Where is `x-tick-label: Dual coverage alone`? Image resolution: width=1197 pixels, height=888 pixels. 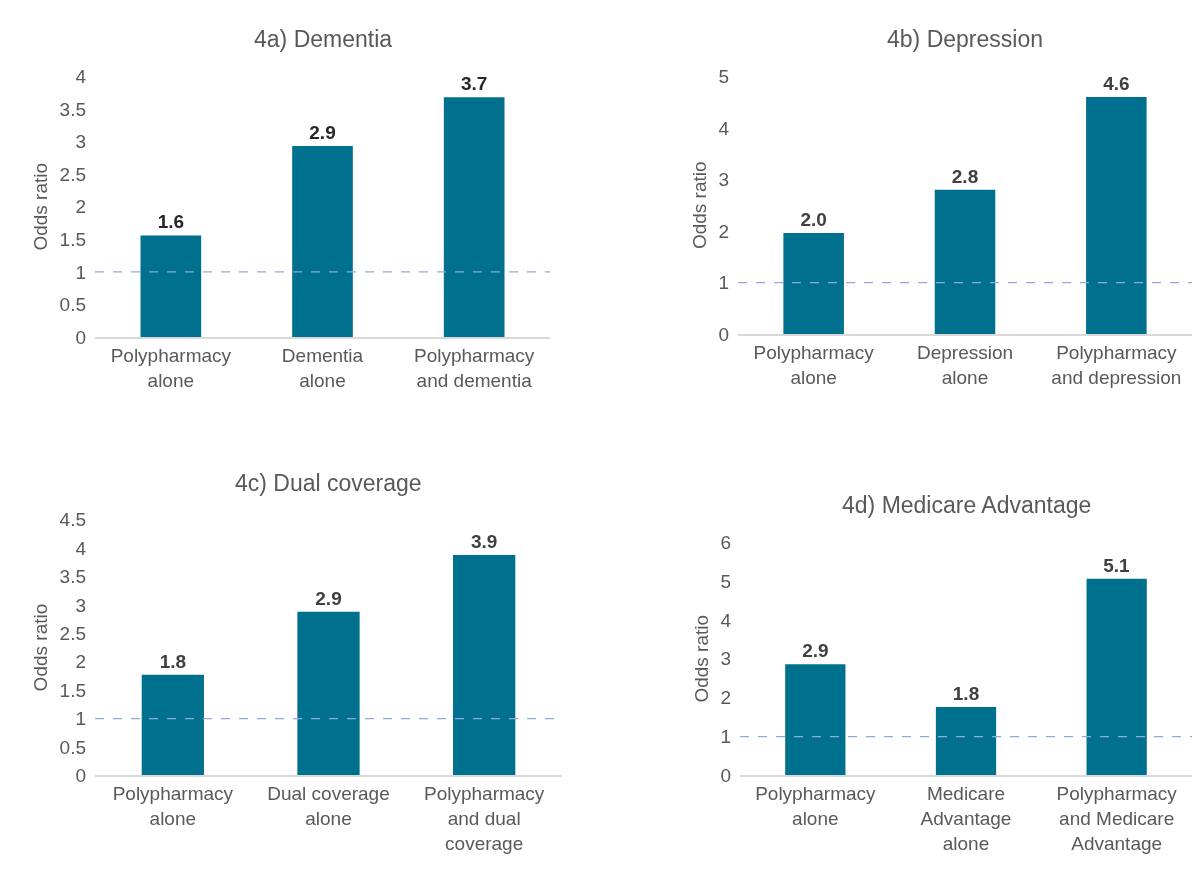
x-tick-label: Dual coverage alone is located at coordinates (328, 806).